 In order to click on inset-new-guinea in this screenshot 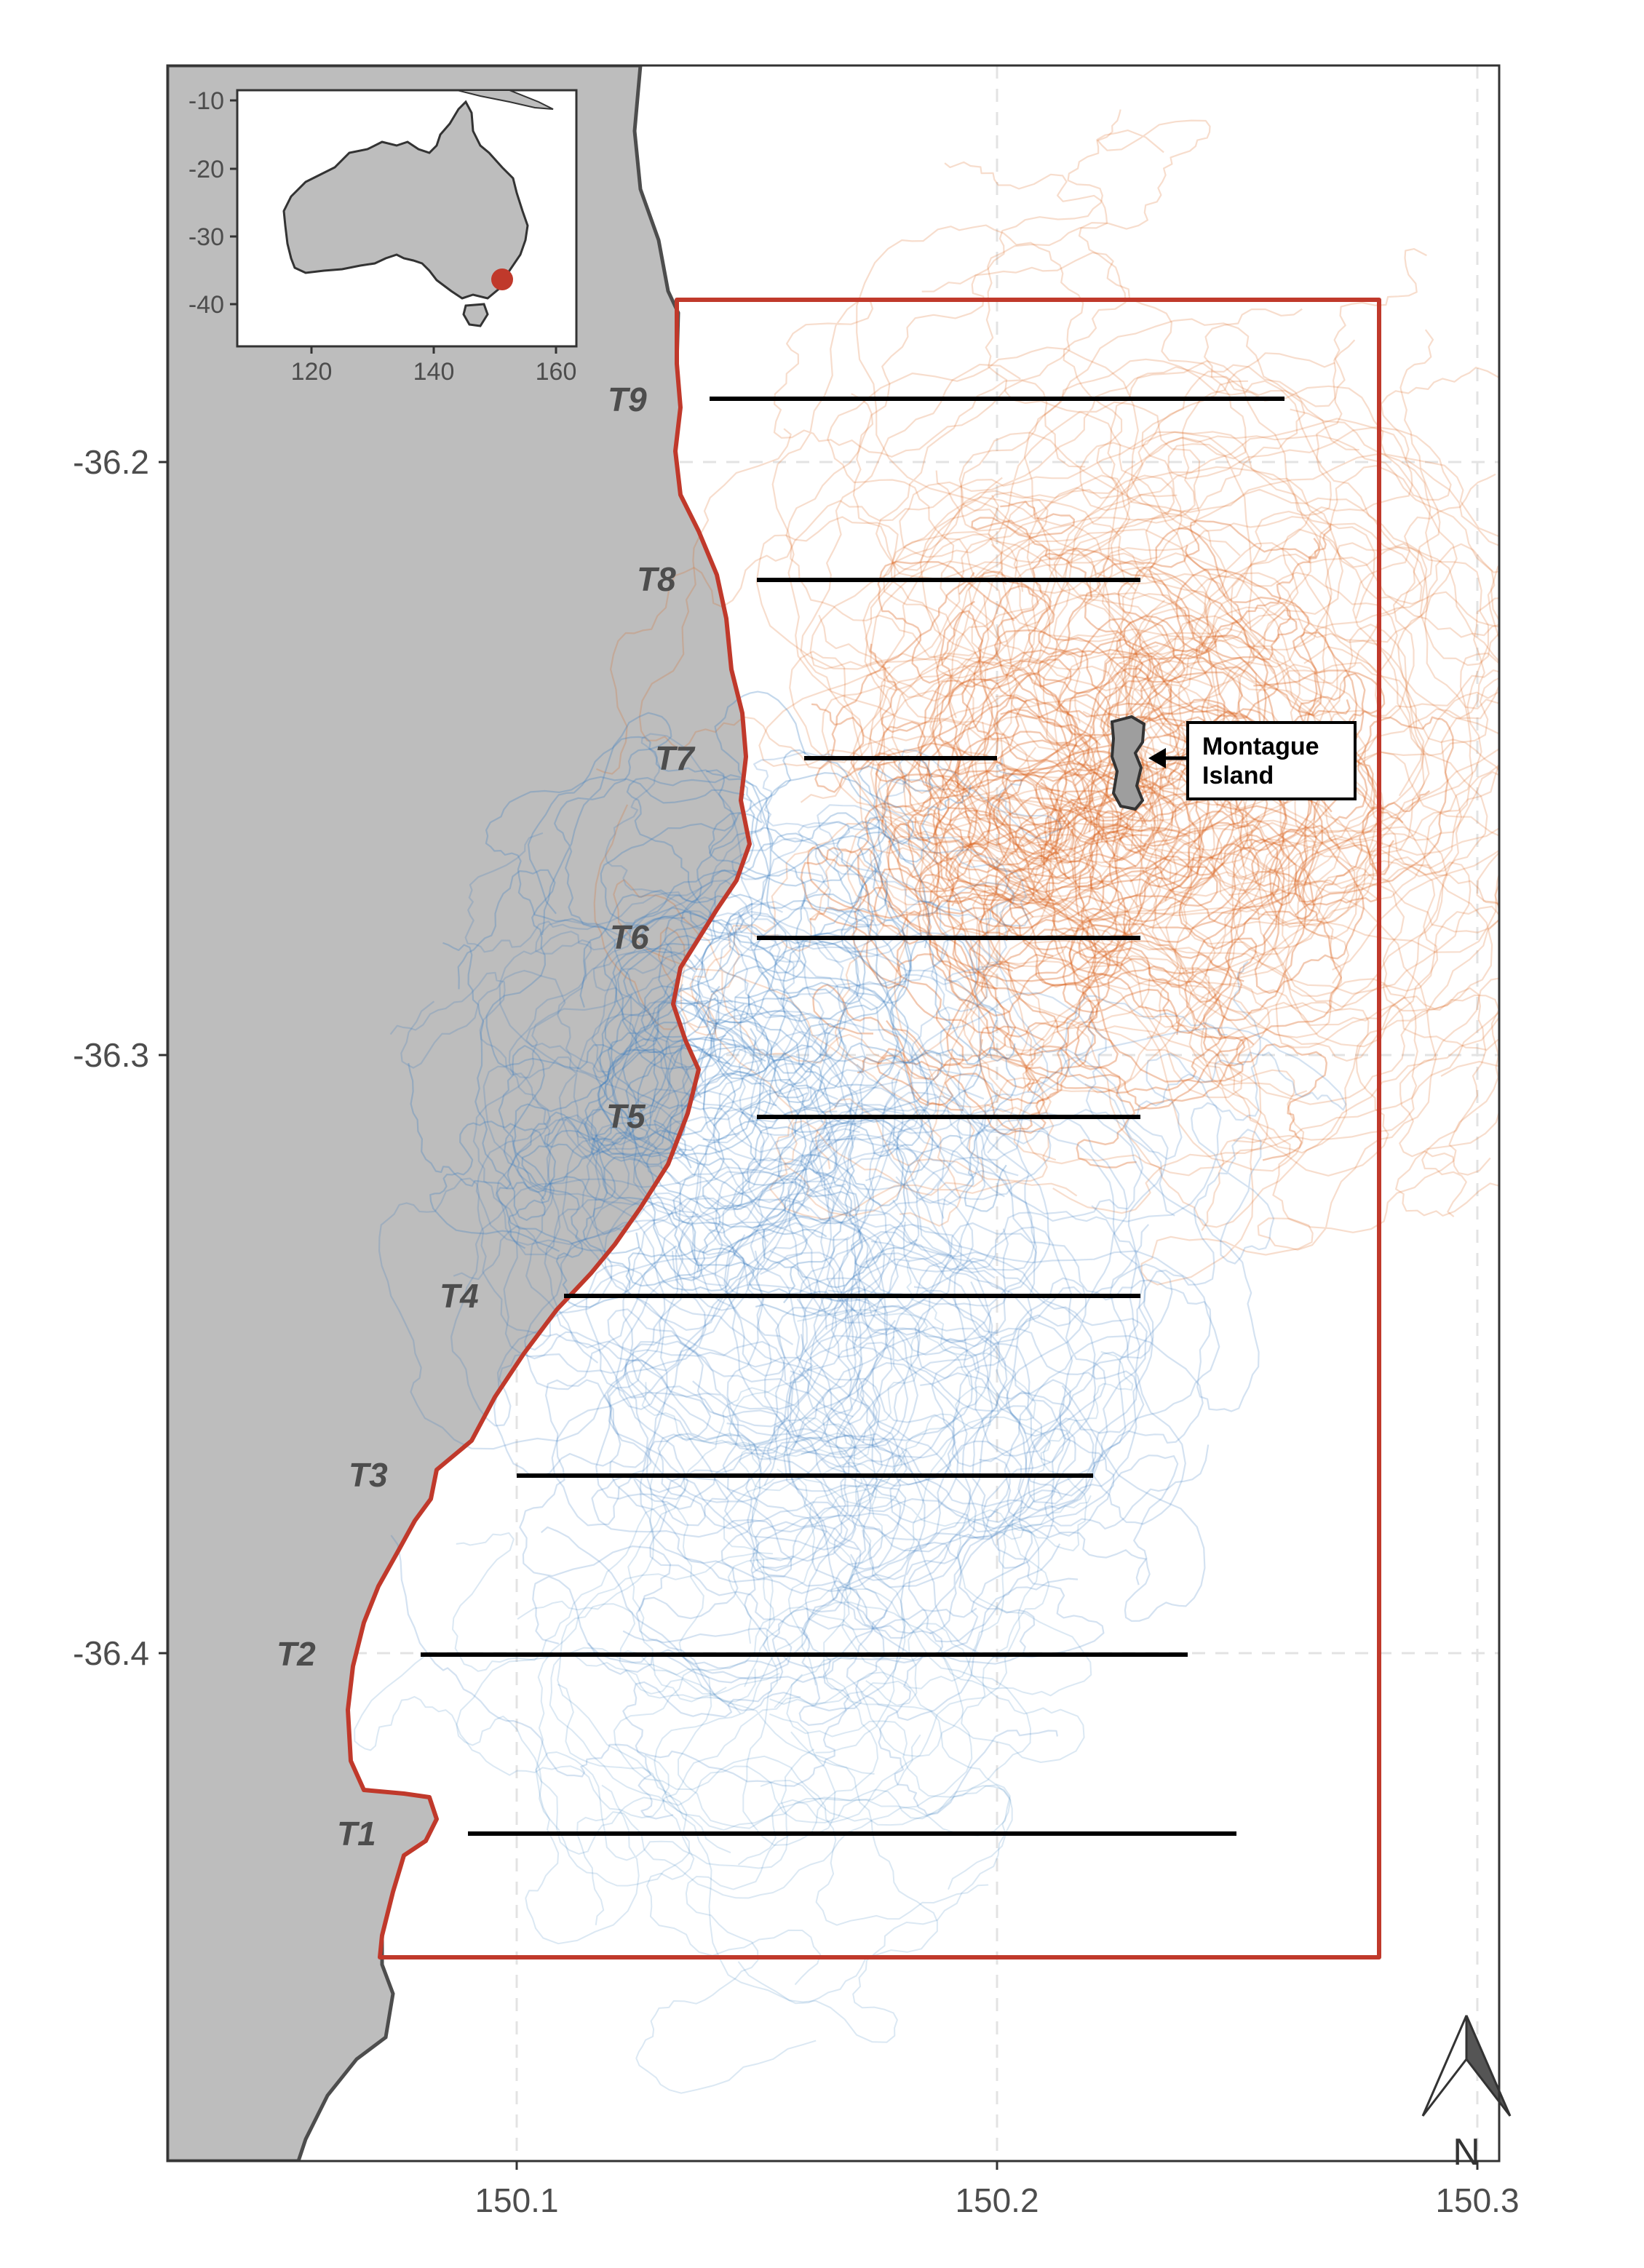, I will do `click(505, 100)`.